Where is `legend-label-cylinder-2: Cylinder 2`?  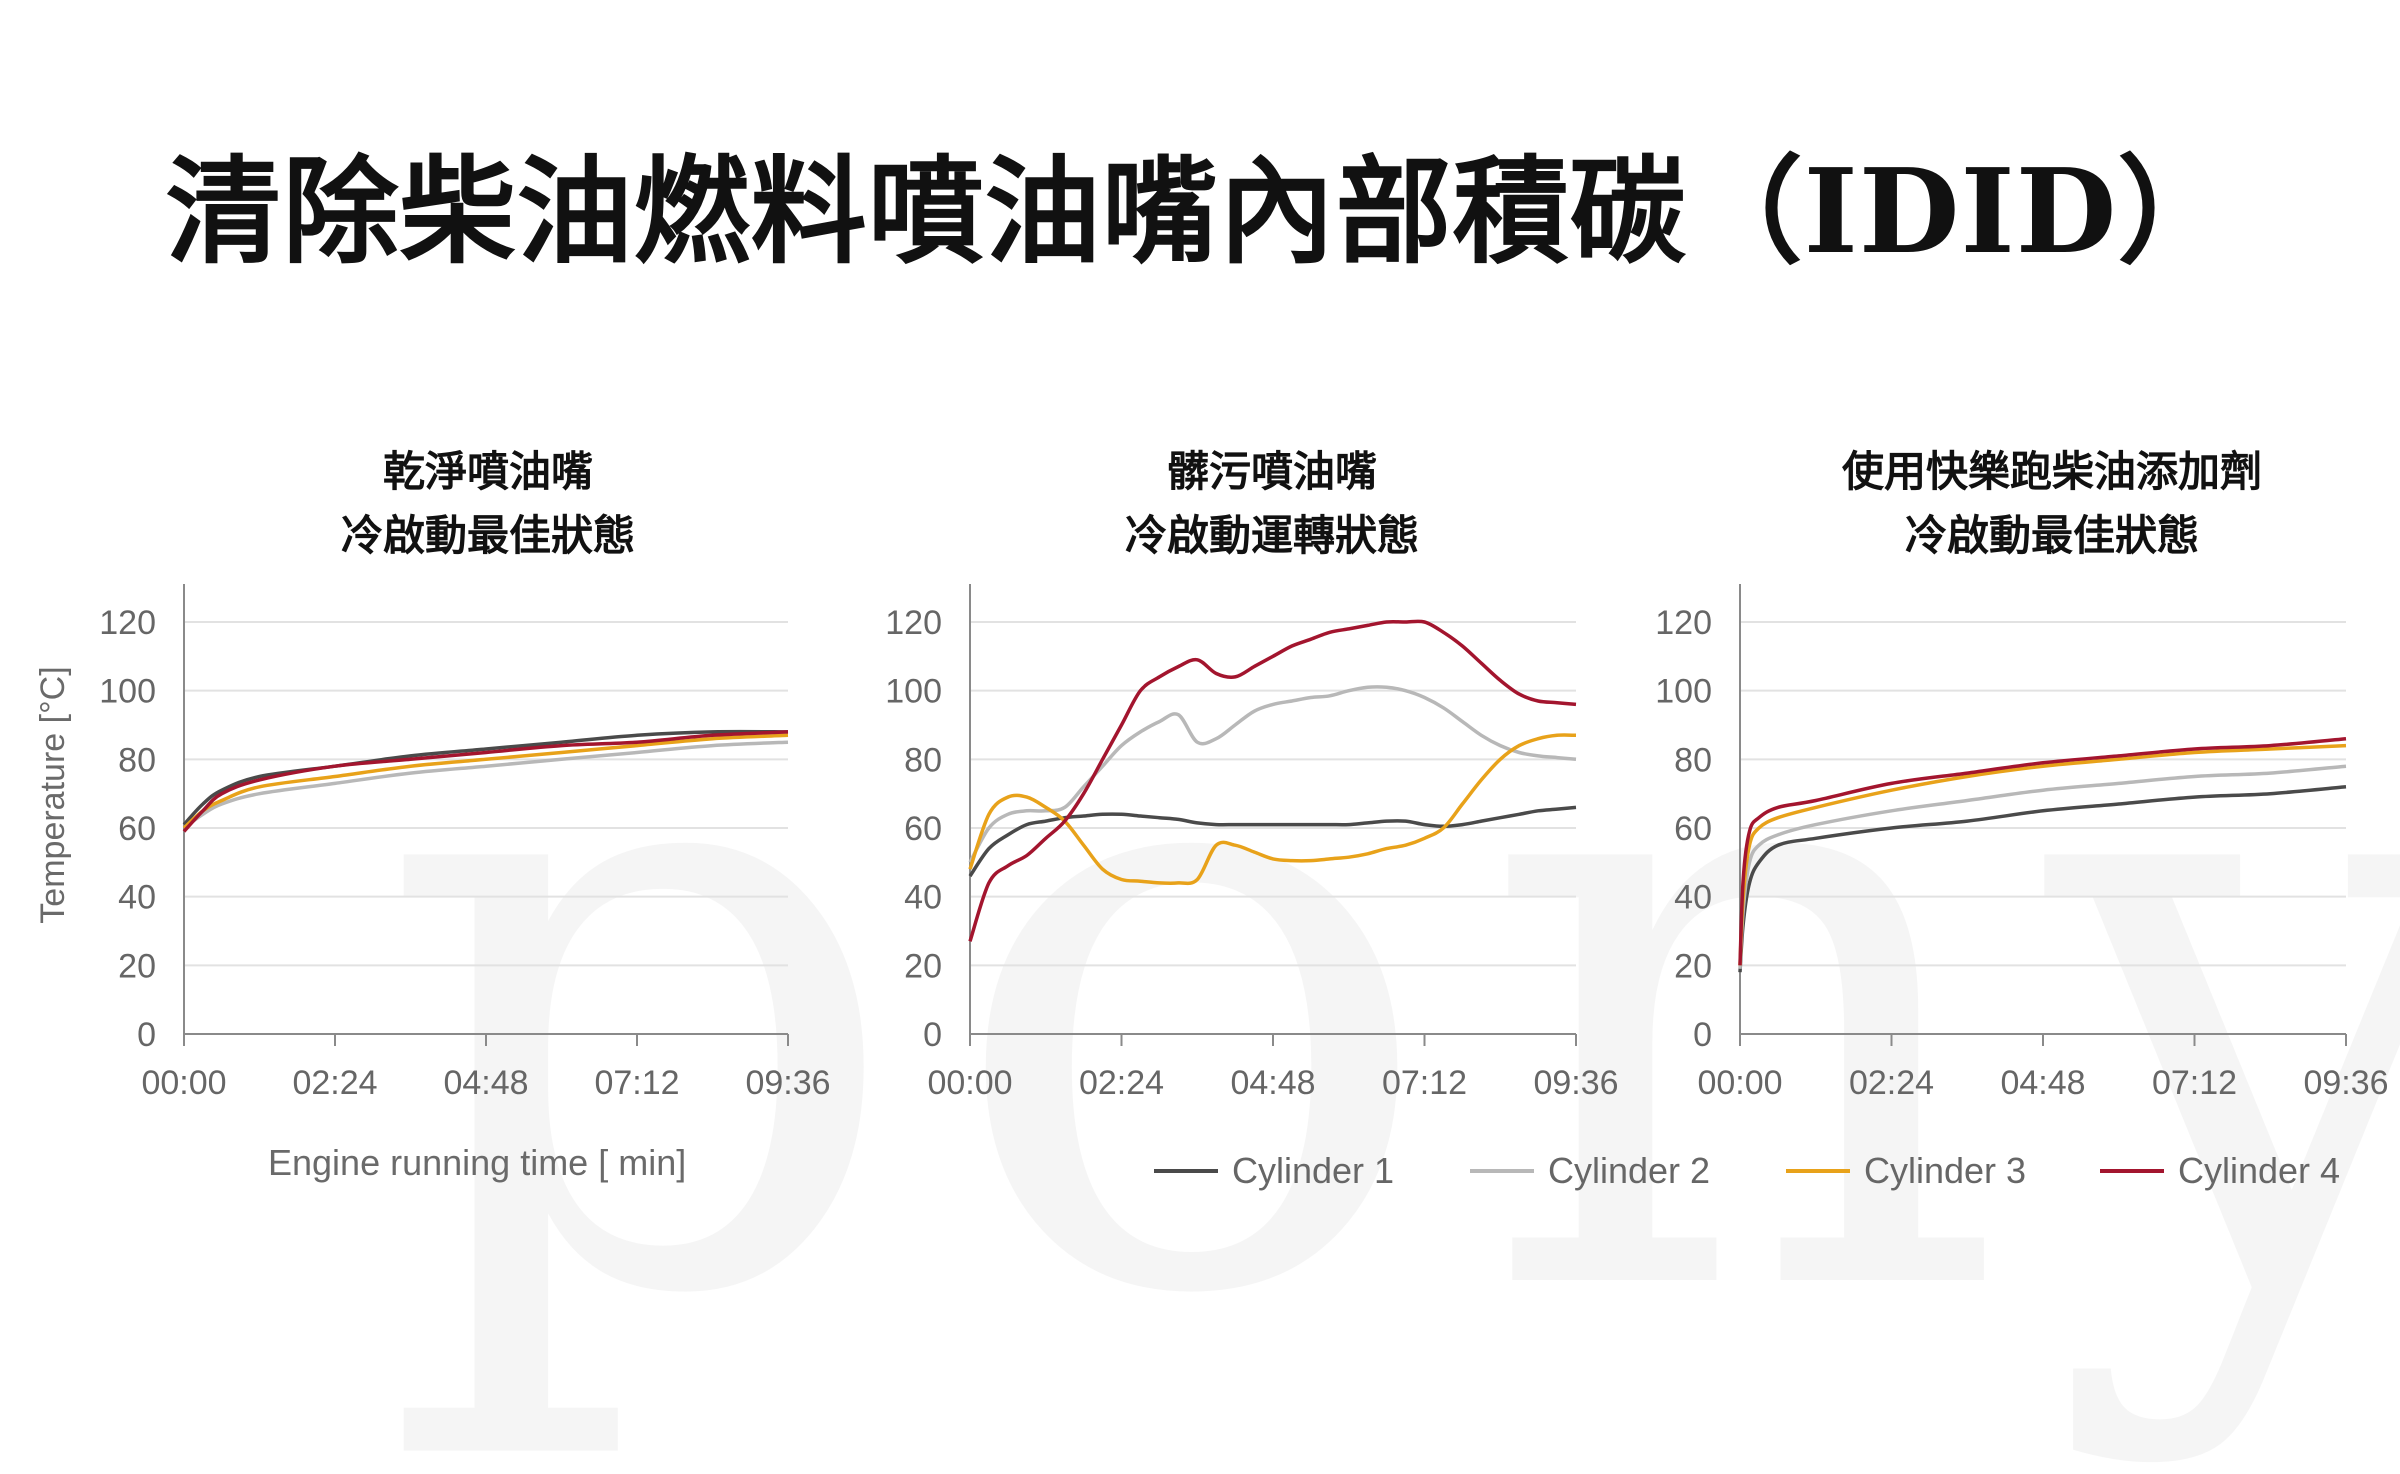 legend-label-cylinder-2: Cylinder 2 is located at coordinates (1629, 1170).